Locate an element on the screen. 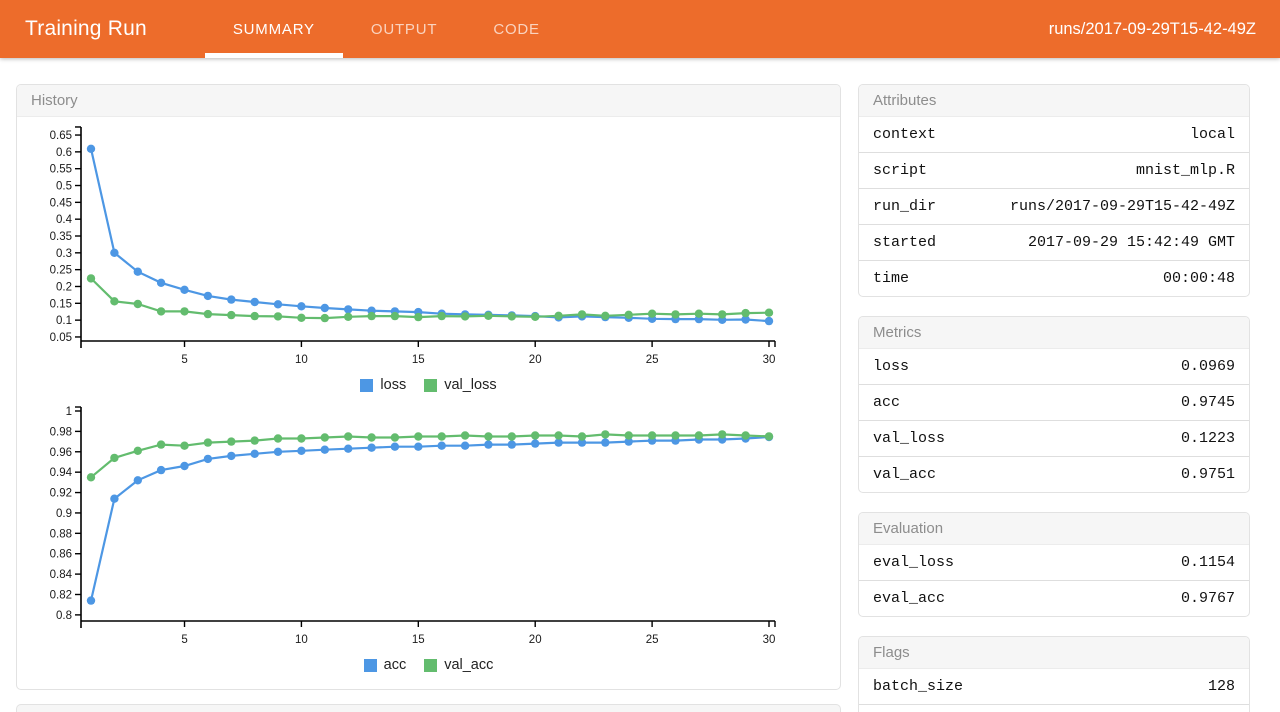 Image resolution: width=1280 pixels, height=712 pixels. svg-text: 25 is located at coordinates (652, 360).